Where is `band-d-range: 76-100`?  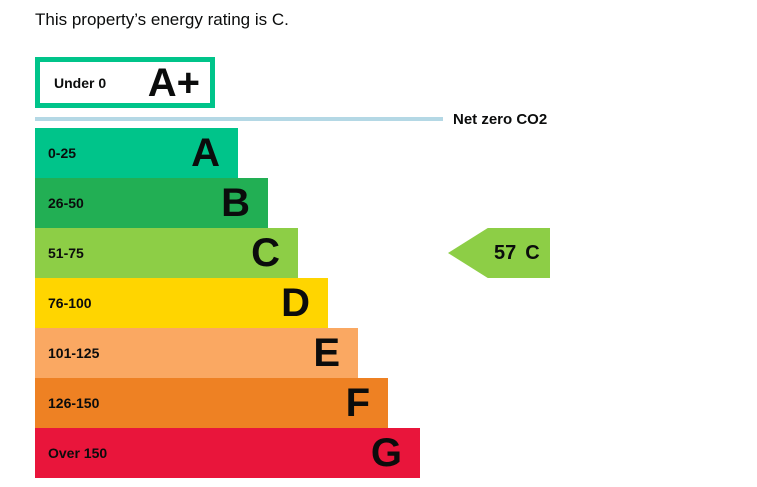
band-d-range: 76-100 is located at coordinates (70, 303).